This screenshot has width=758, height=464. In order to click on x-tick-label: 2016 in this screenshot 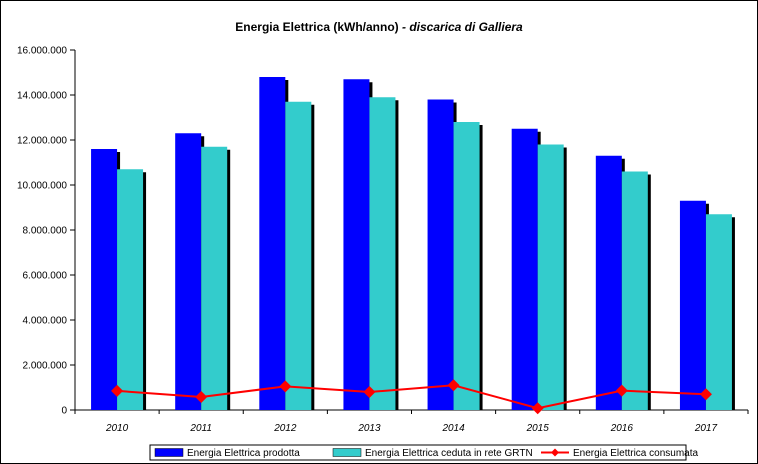, I will do `click(622, 428)`.